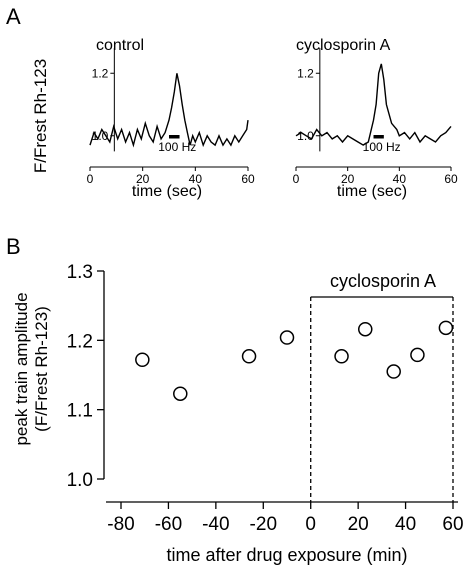 The image size is (466, 570). I want to click on b-y-tick-label: 1.0, so click(80, 480).